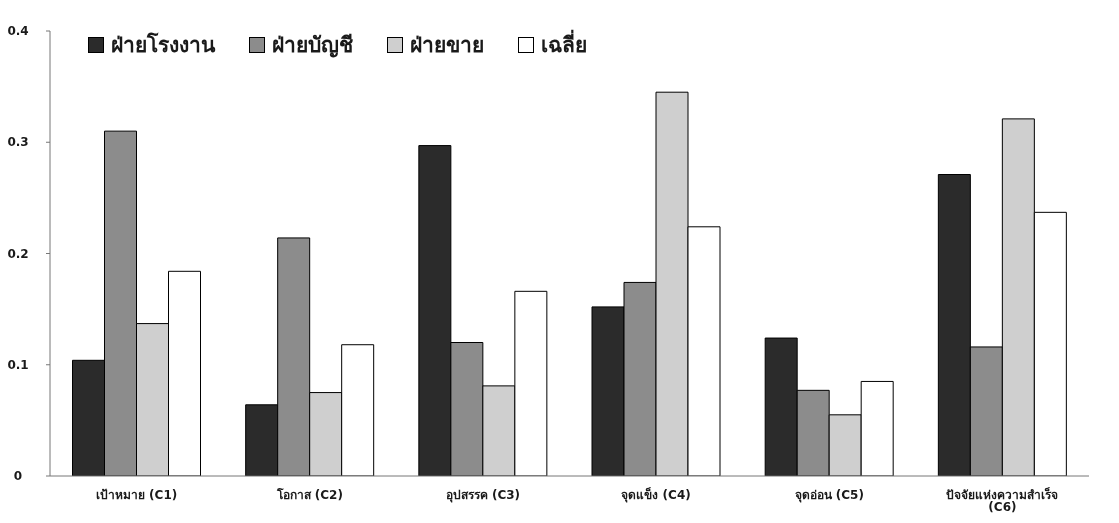 Image resolution: width=1119 pixels, height=523 pixels. Describe the element at coordinates (656, 494) in the screenshot. I see `x-tick-label: จุดแข็ง (C4)` at that location.